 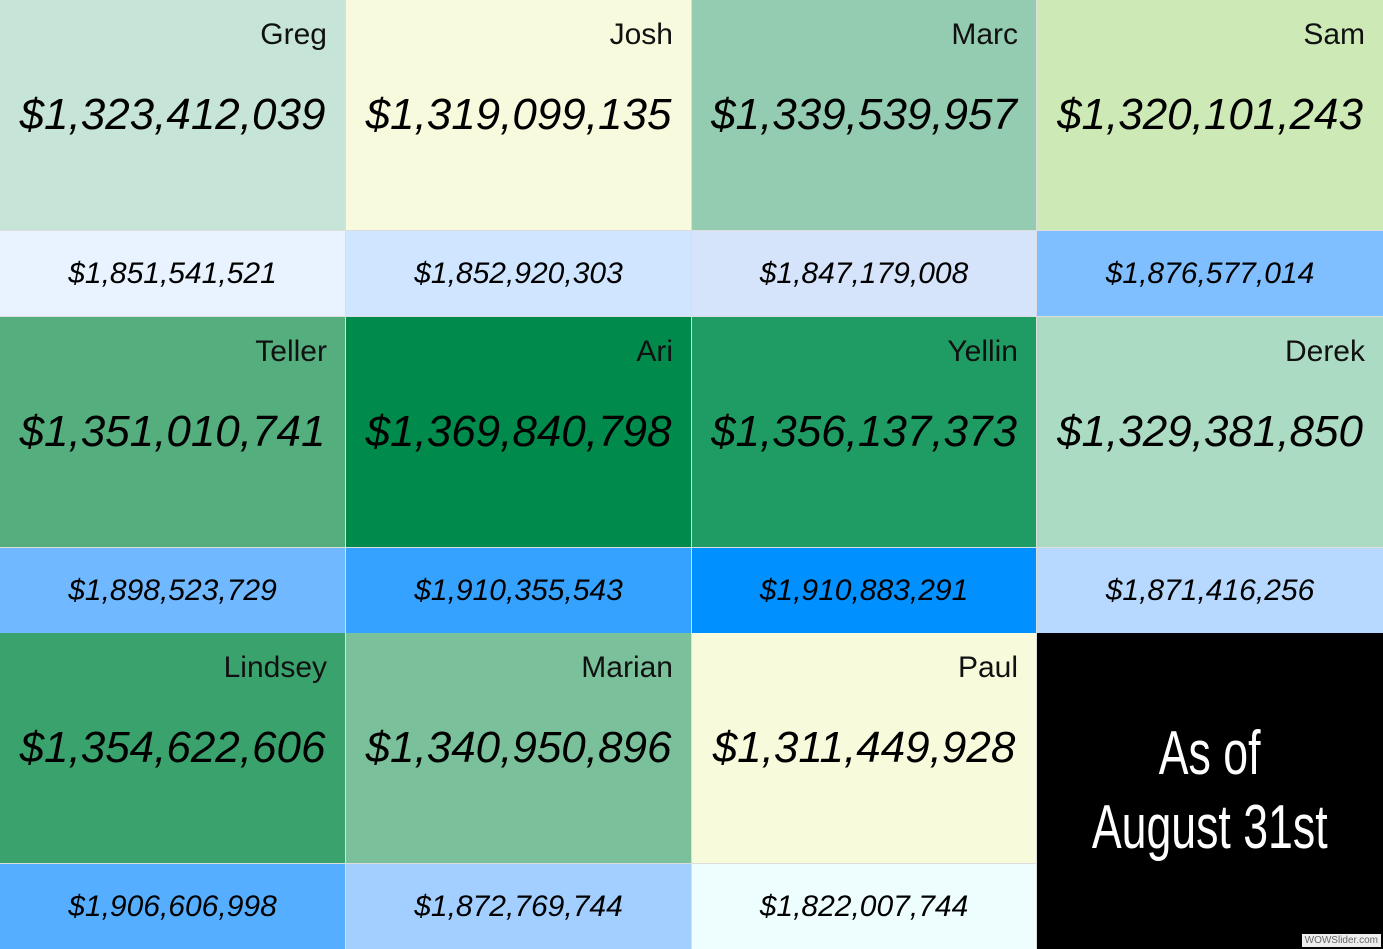 I want to click on person-name: Derek, so click(x=1324, y=351).